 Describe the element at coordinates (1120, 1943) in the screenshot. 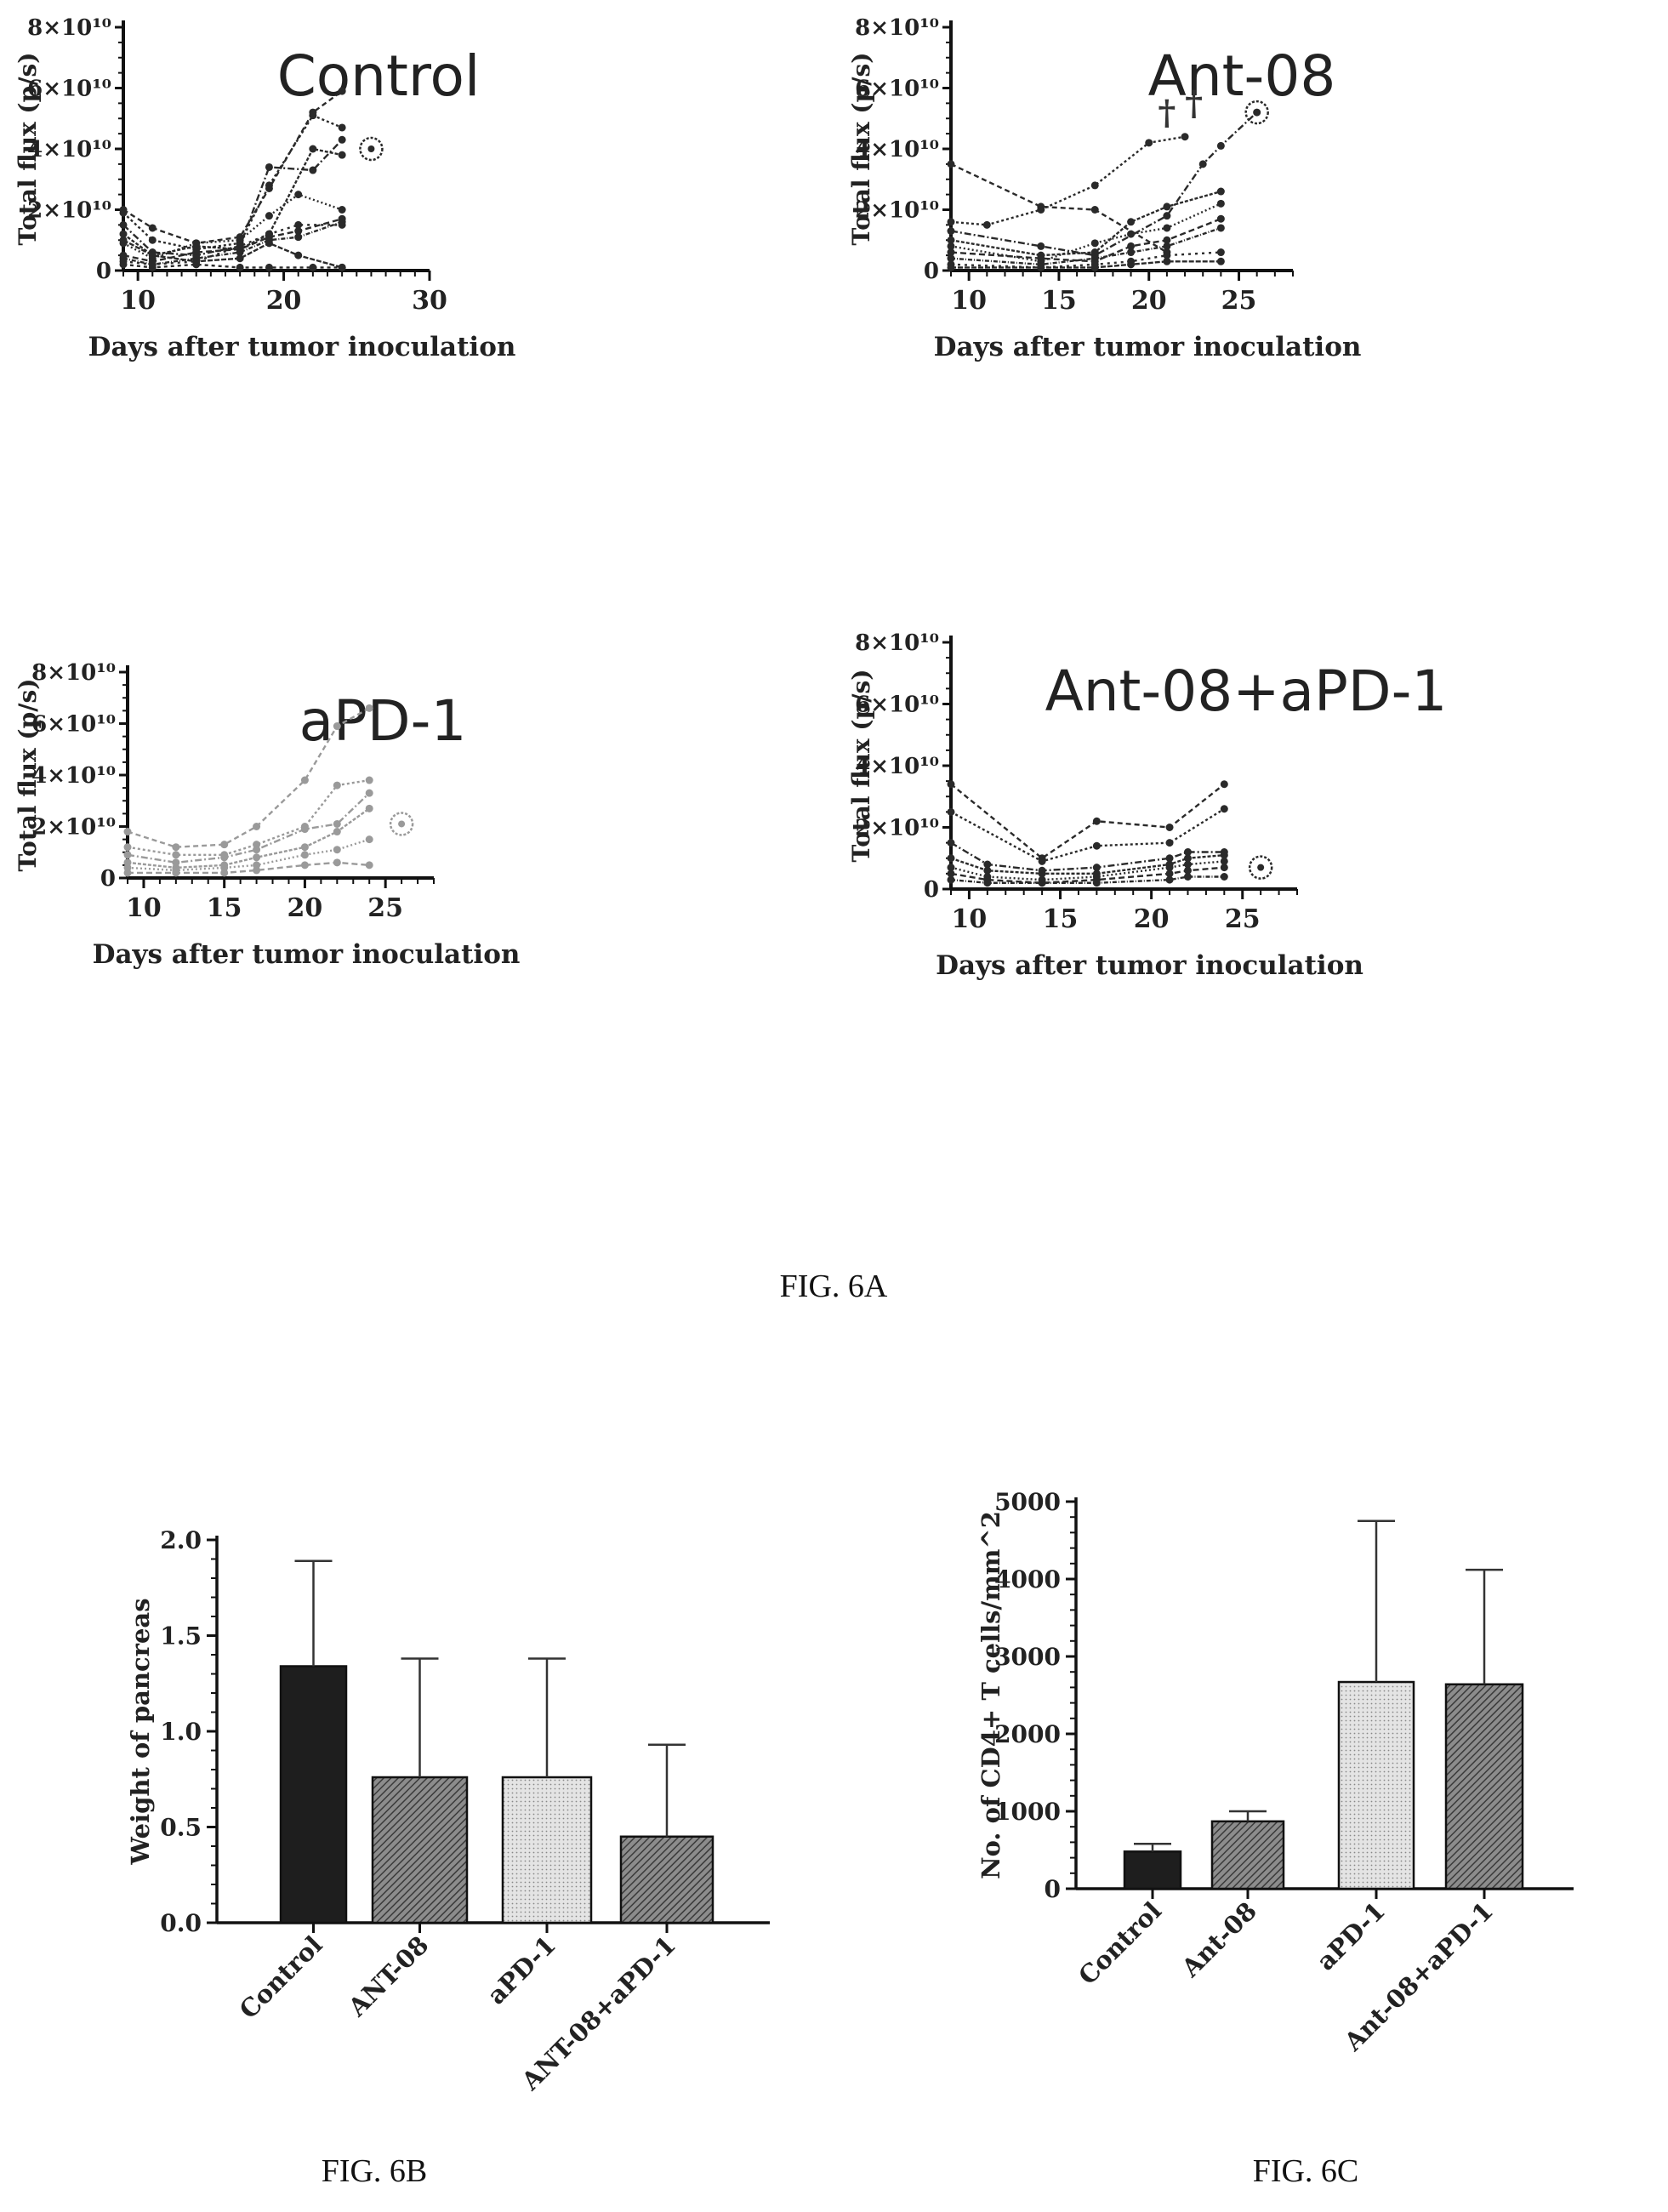

I see `cd4-category-label: Control` at that location.